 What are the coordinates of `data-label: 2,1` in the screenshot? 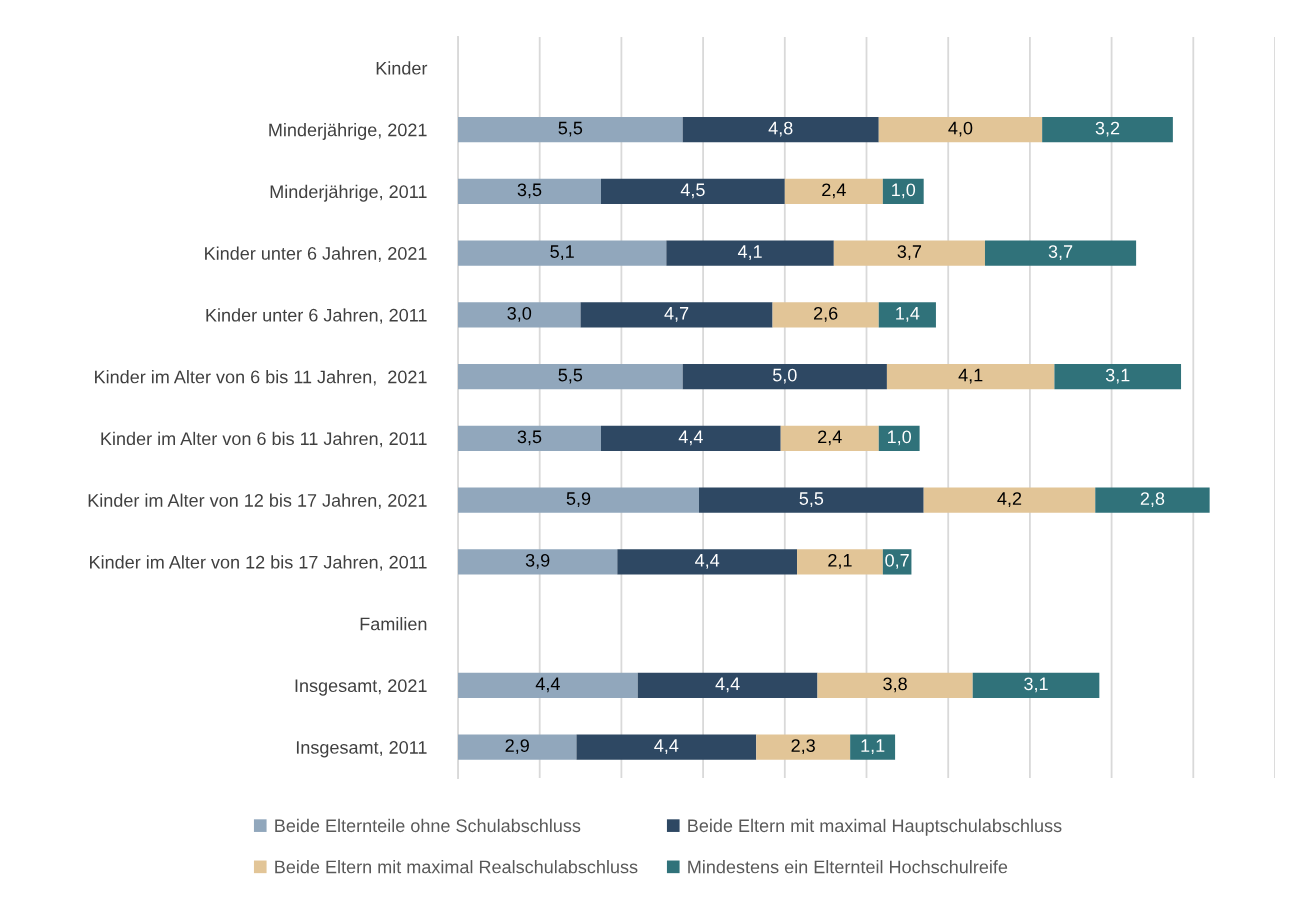 It's located at (840, 561).